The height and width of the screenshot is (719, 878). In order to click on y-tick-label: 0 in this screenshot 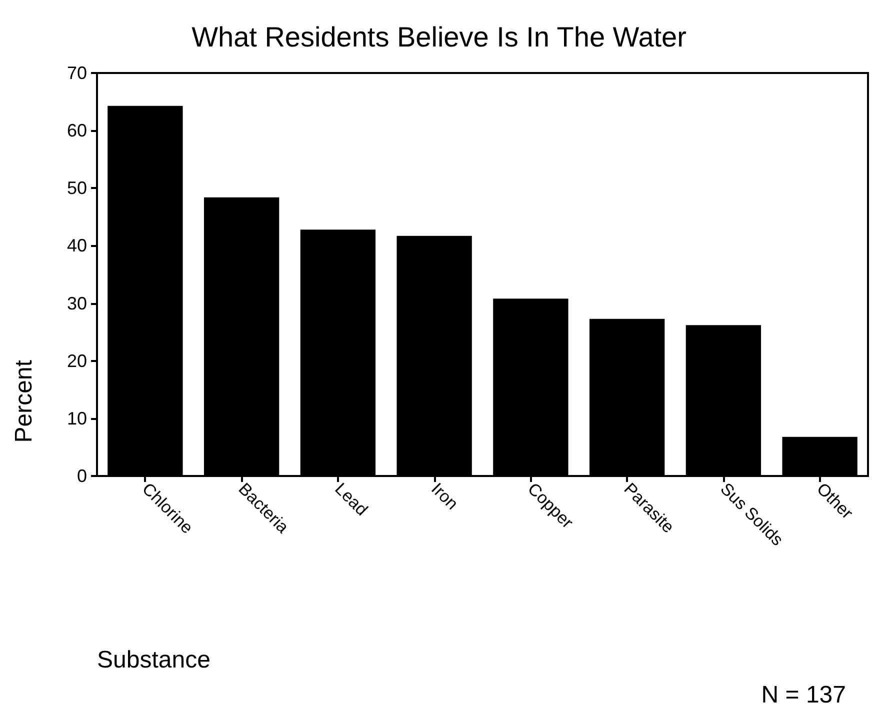, I will do `click(81, 476)`.